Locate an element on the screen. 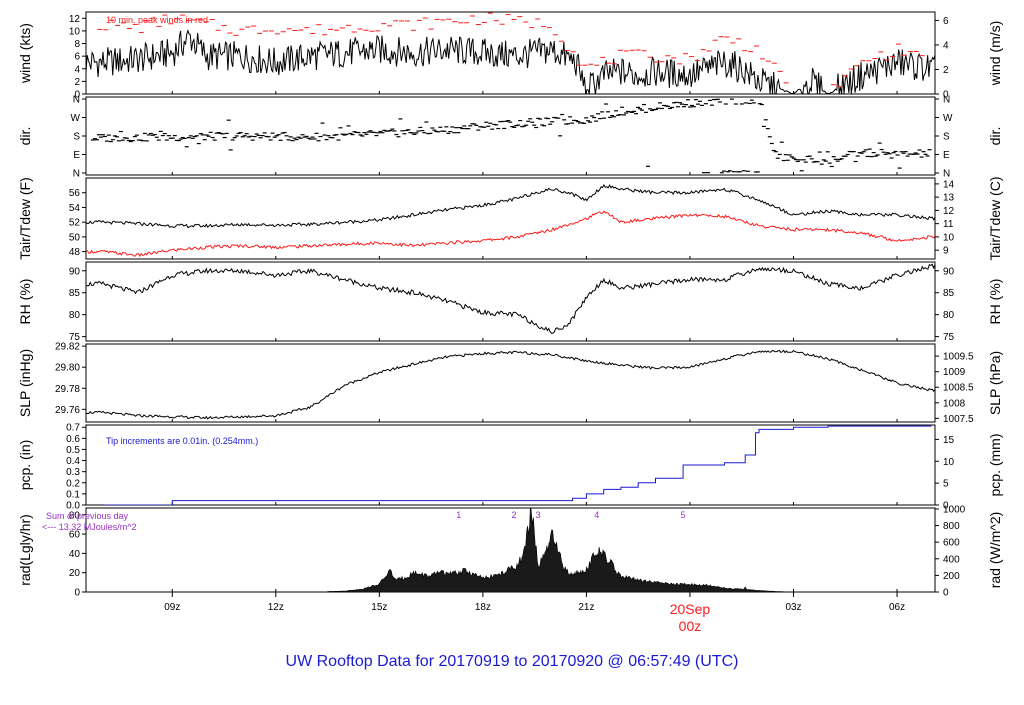  y-axis-label-left: SLP (inHg) is located at coordinates (25, 383).